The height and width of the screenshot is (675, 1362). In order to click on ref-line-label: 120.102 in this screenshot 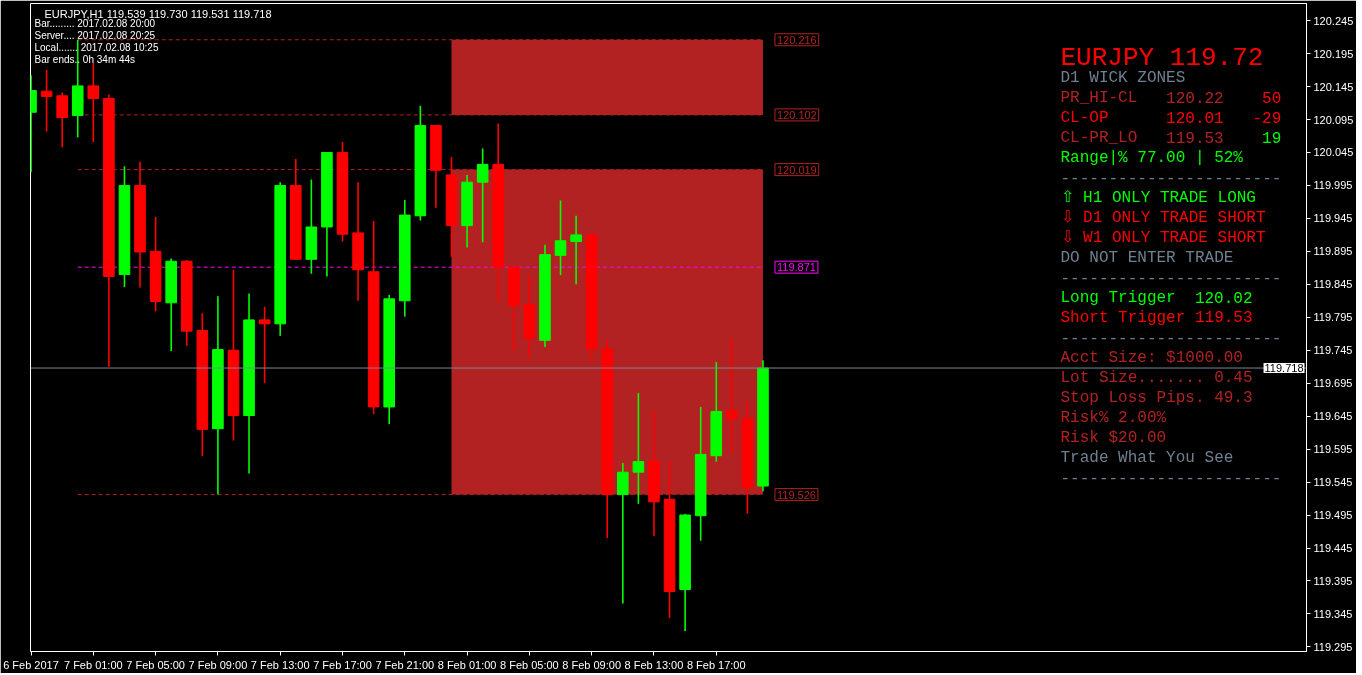, I will do `click(796, 114)`.